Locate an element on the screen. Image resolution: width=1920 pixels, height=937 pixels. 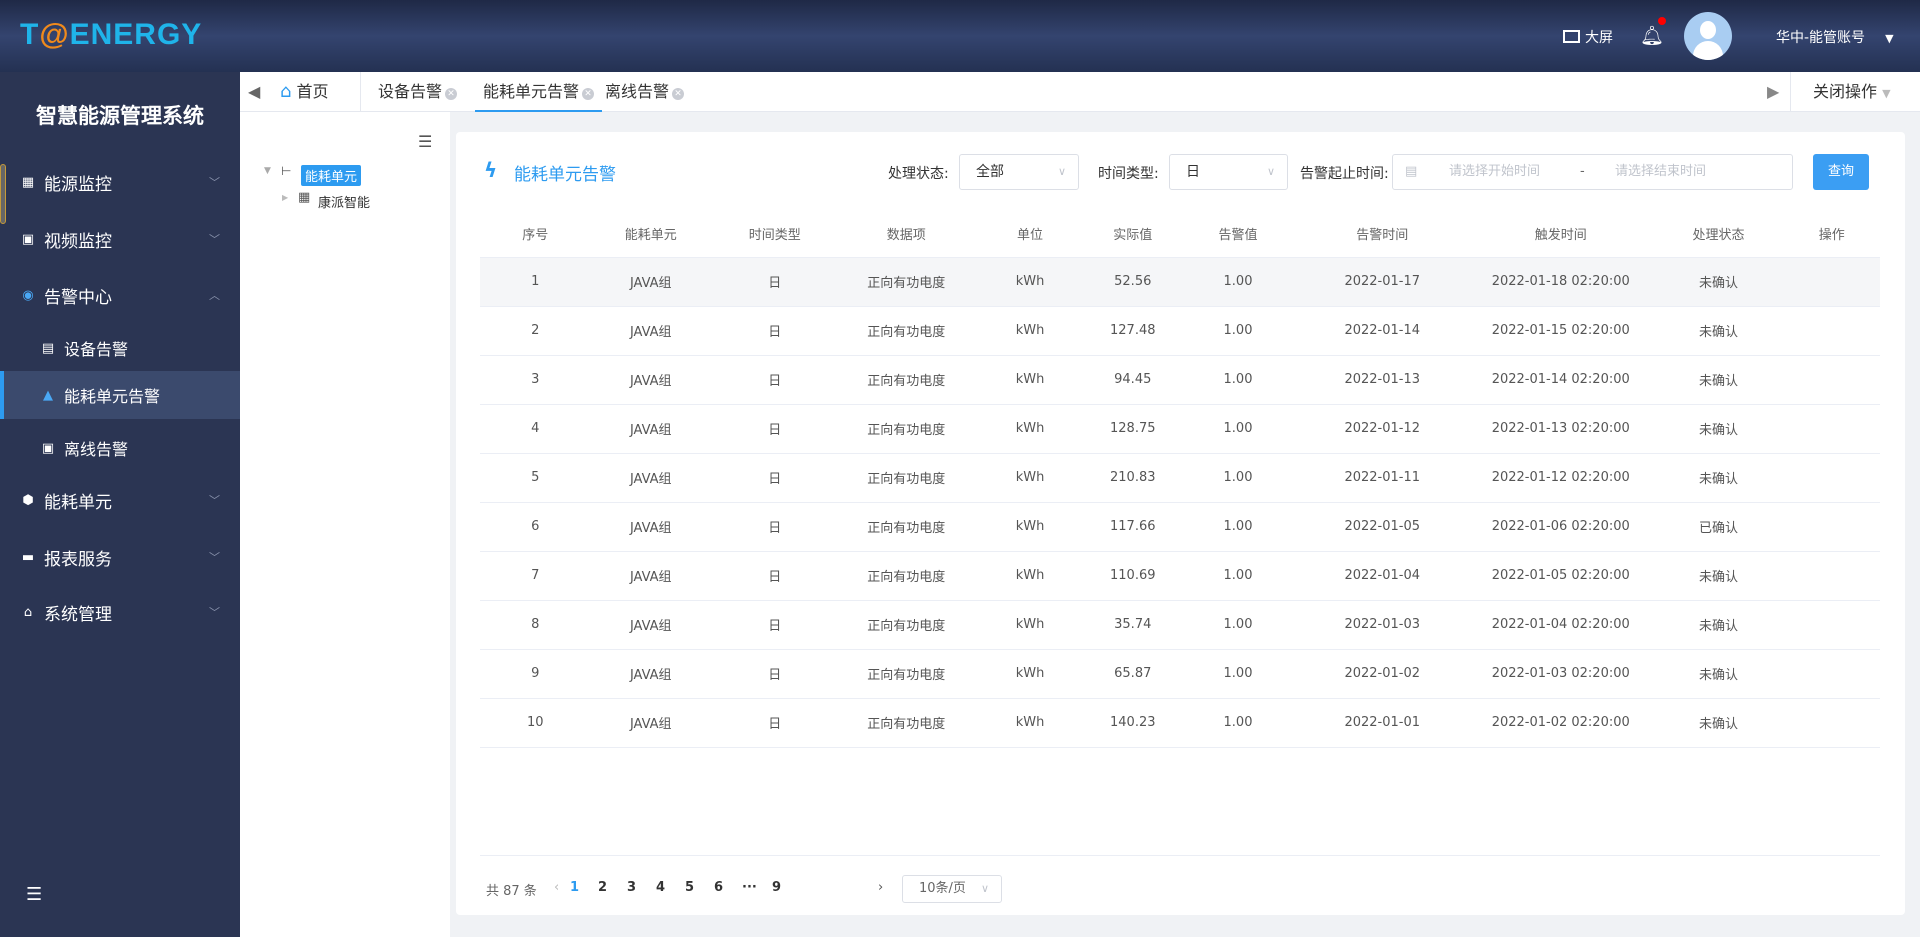
page-size-select: 10条/页 ∨ is located at coordinates (952, 889).